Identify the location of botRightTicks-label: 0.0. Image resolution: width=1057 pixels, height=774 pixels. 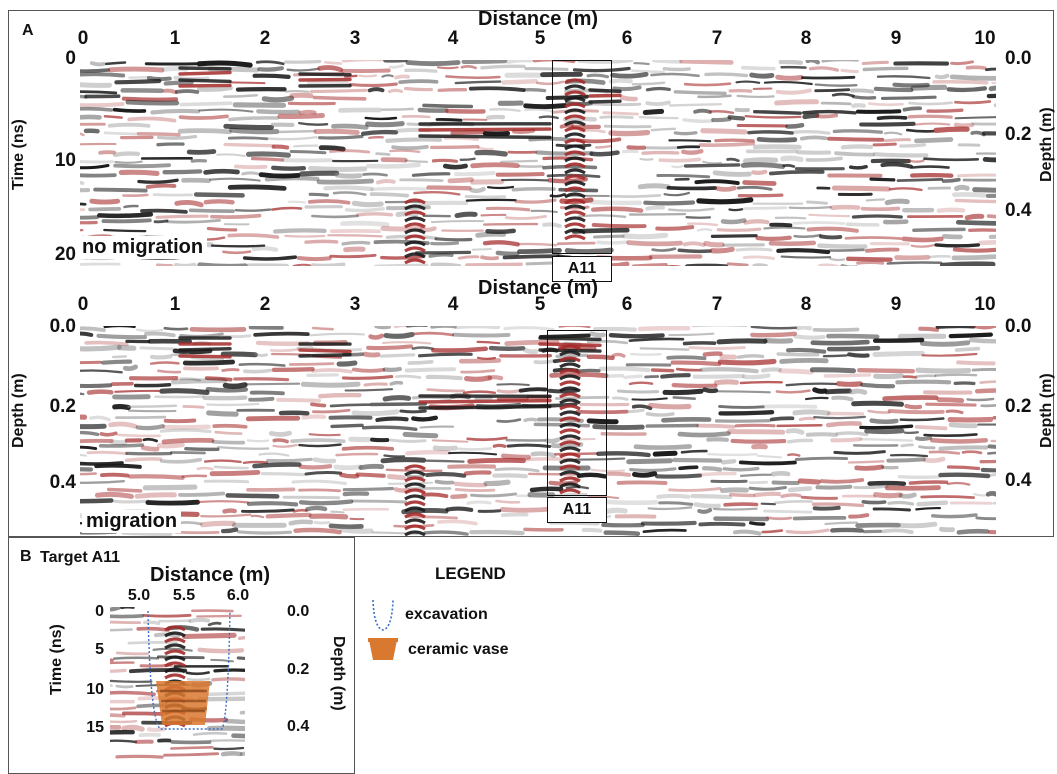
(1018, 326).